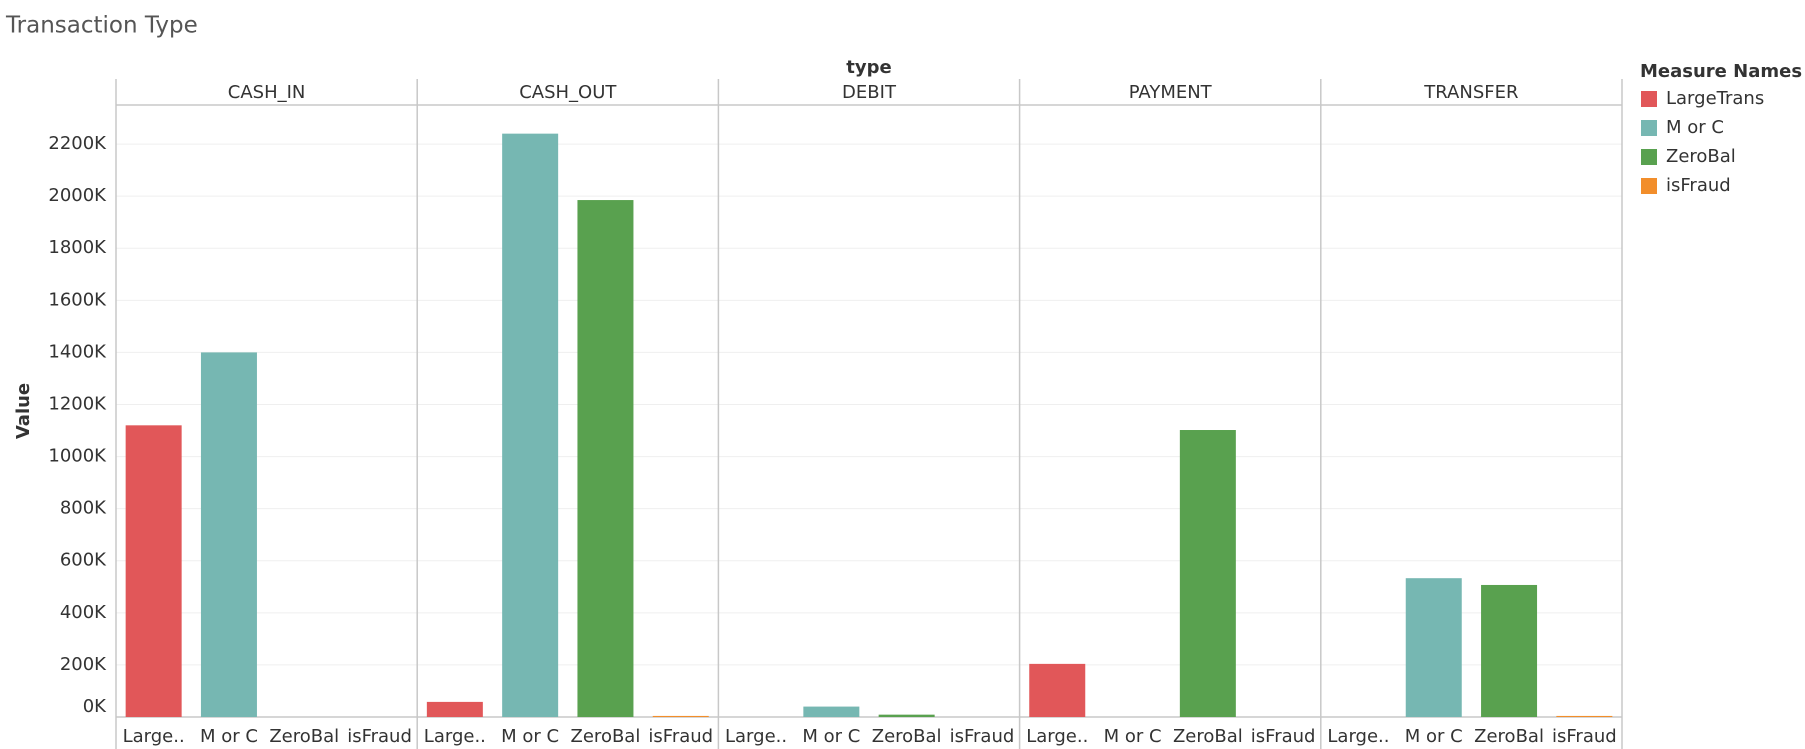 This screenshot has height=749, width=1805. I want to click on y-tick-label: 1200K, so click(77, 403).